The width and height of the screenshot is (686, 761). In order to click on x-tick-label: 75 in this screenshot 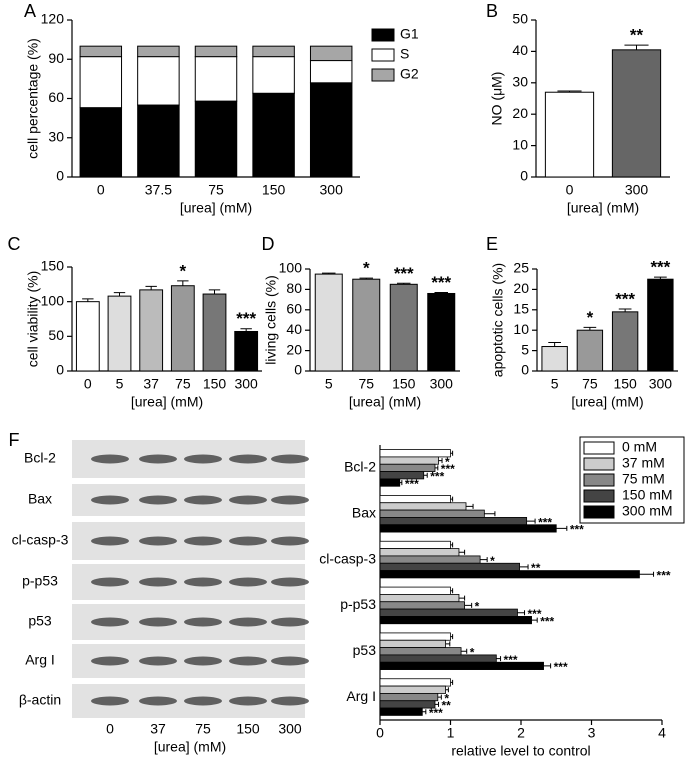, I will do `click(366, 384)`.